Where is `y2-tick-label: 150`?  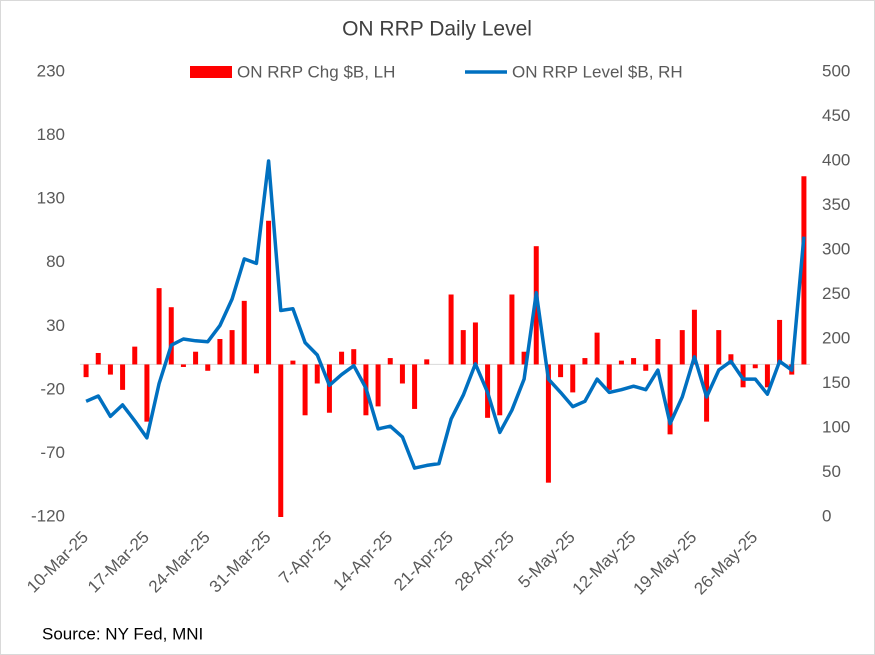 y2-tick-label: 150 is located at coordinates (836, 382).